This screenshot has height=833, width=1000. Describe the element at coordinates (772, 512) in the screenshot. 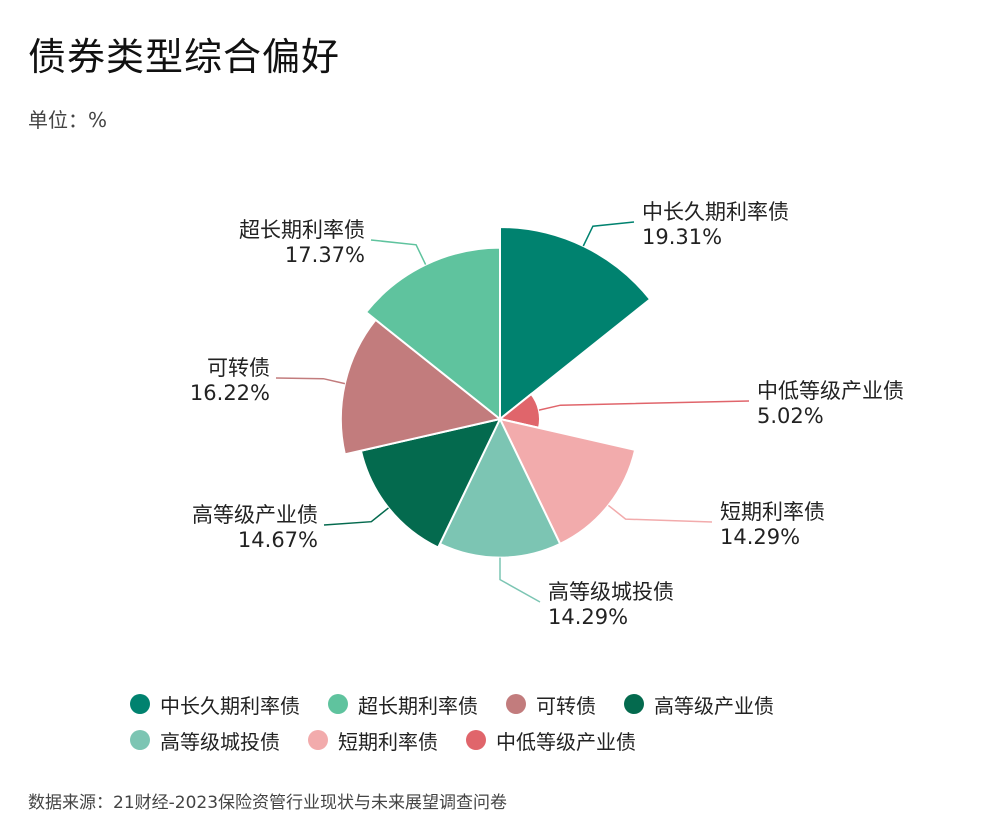

I see `slice-name-label: 短期利率债` at that location.